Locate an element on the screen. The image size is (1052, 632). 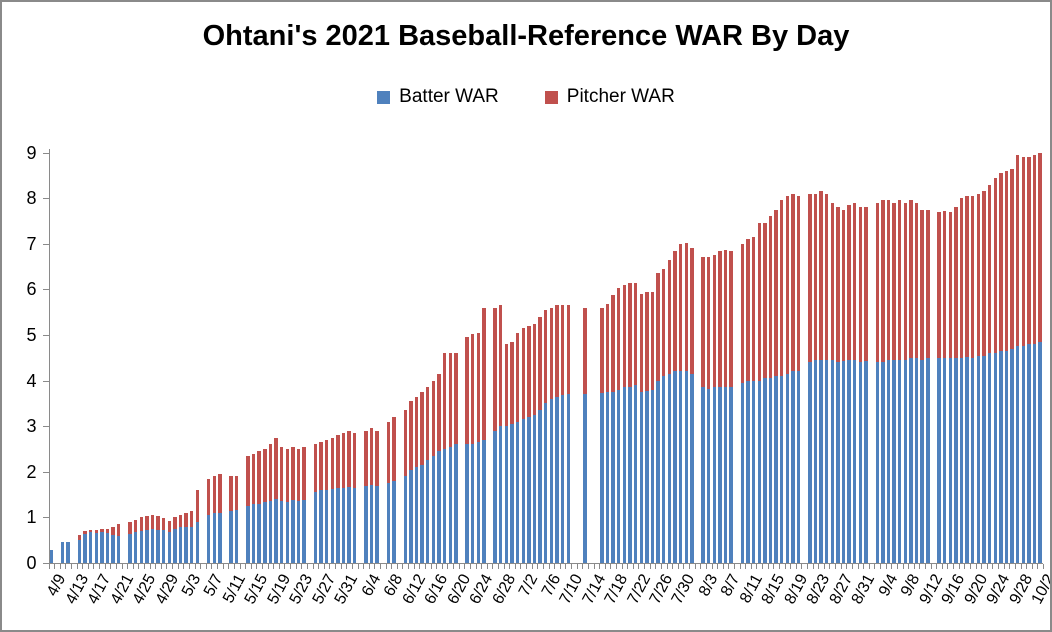
y-tick-label: 6 is located at coordinates (31, 289).